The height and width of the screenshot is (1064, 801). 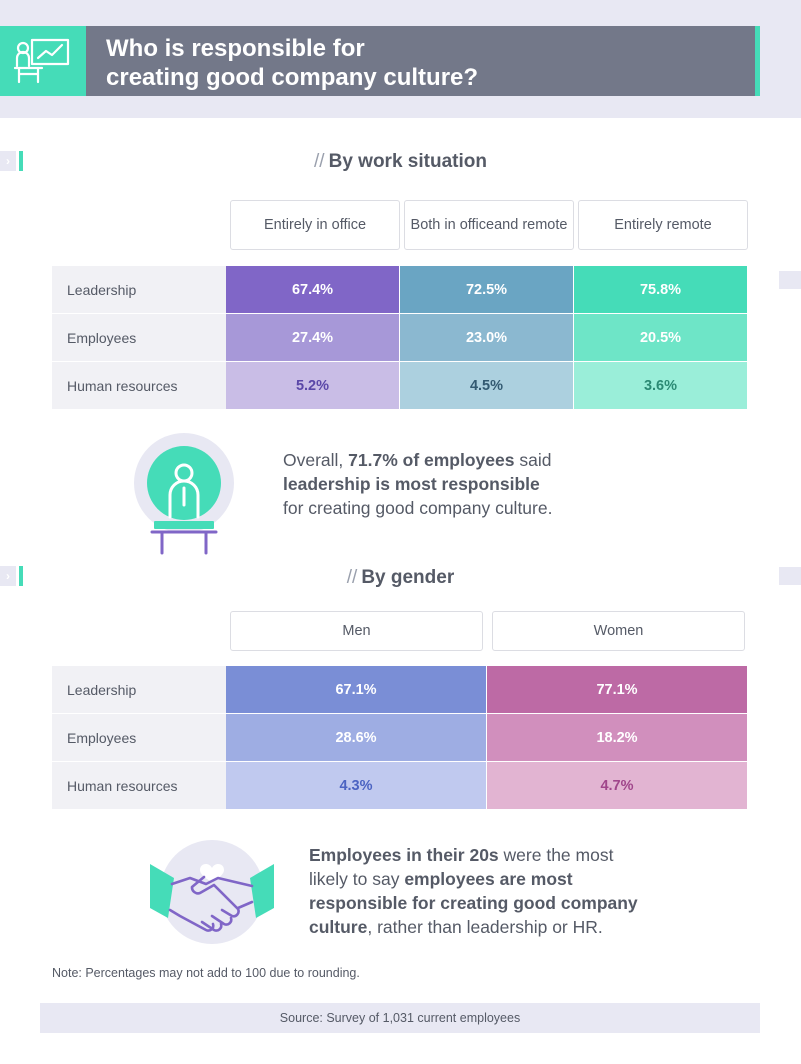 What do you see at coordinates (452, 225) in the screenshot?
I see `column-header-text: Both in office` at bounding box center [452, 225].